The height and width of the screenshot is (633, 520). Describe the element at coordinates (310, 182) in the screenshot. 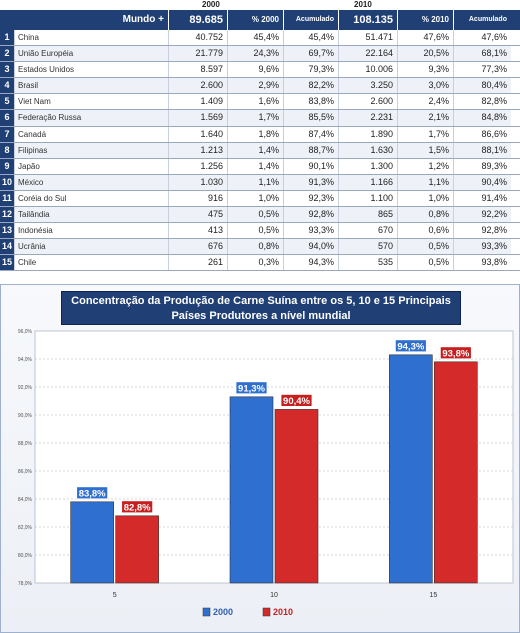

I see `acc-2000: 91,3%` at that location.